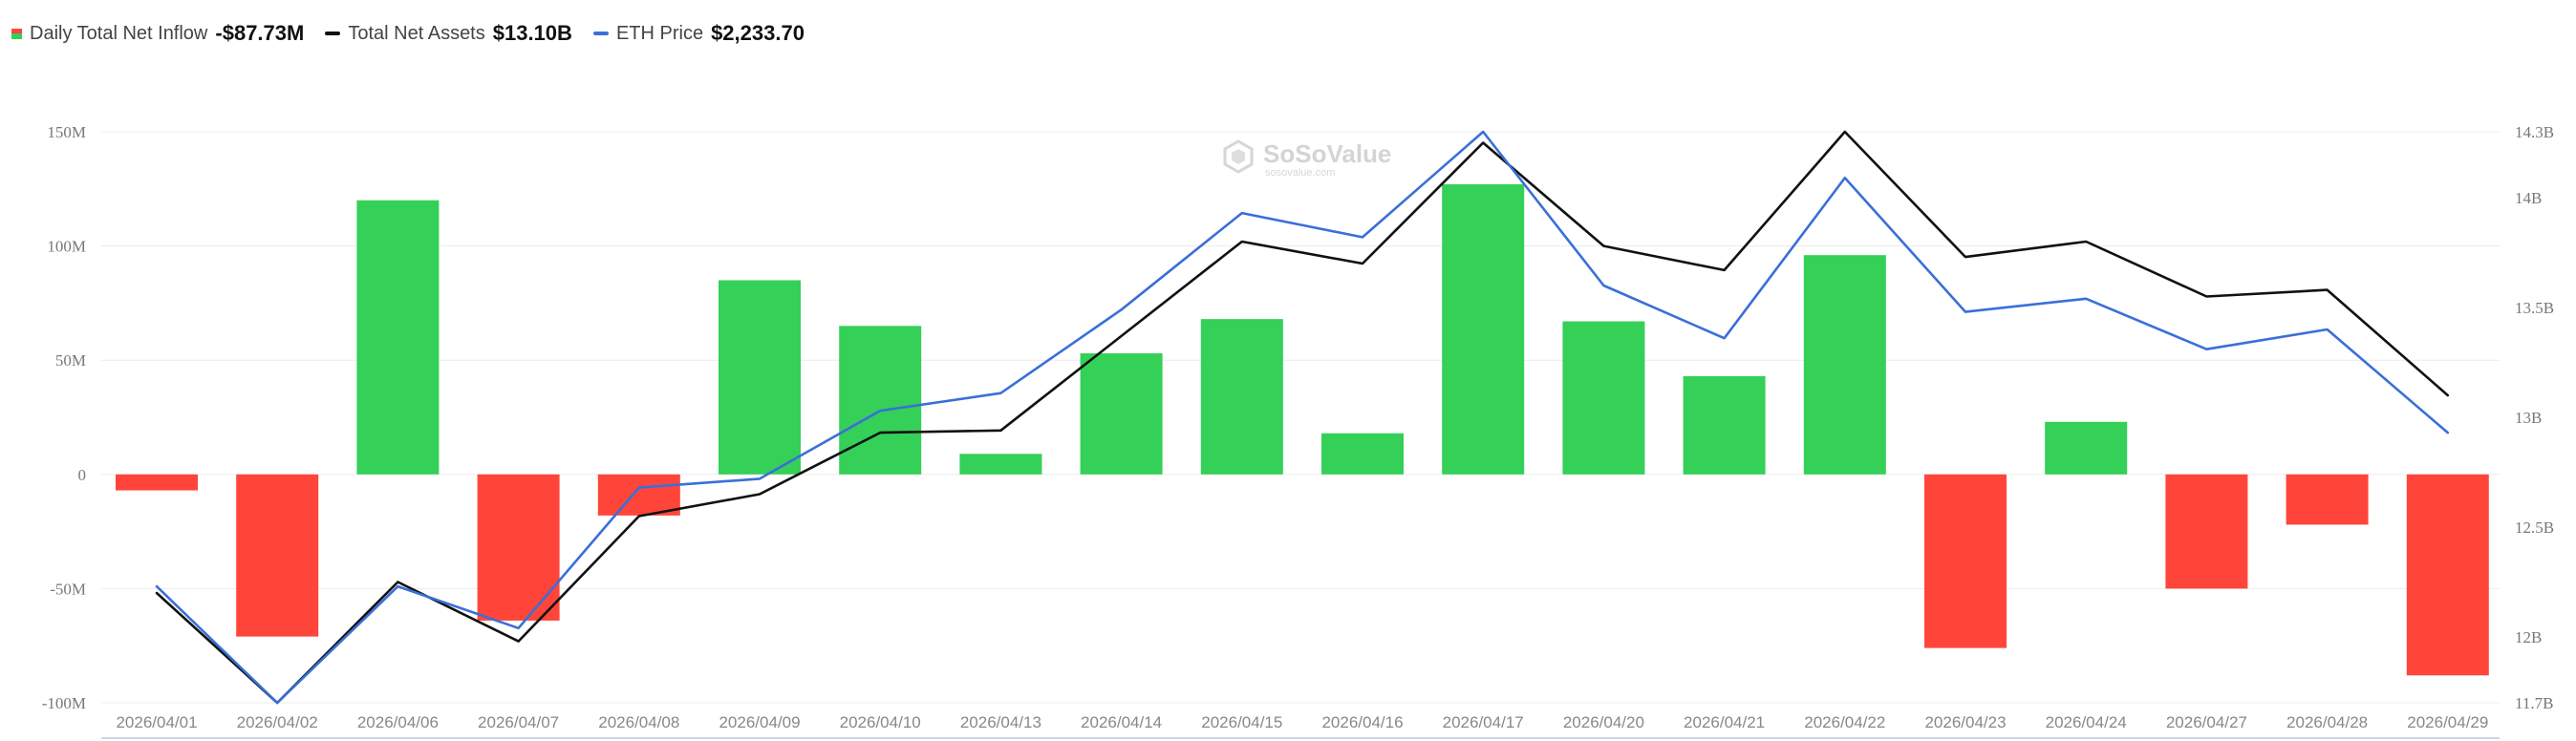 Image resolution: width=2576 pixels, height=741 pixels. I want to click on swatch-negative-half, so click(16, 35).